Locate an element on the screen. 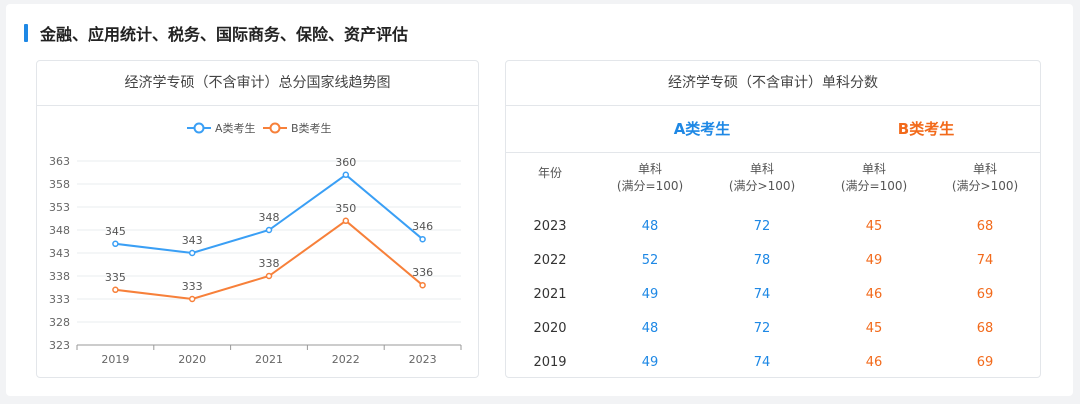 The width and height of the screenshot is (1080, 404). data-label: 336 is located at coordinates (422, 272).